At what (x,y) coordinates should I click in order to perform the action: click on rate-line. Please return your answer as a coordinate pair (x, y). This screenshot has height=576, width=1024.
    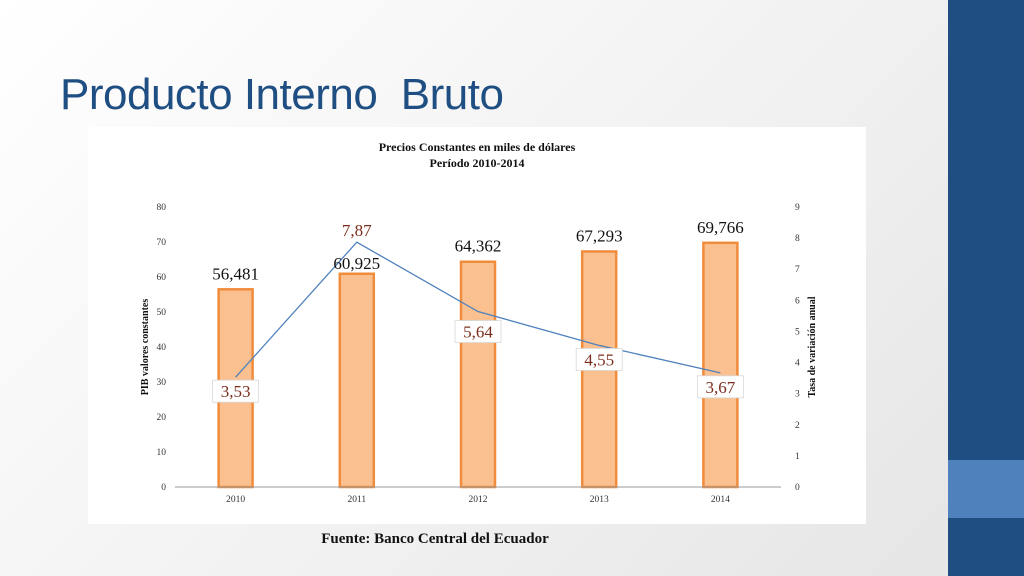
    Looking at the image, I should click on (478, 309).